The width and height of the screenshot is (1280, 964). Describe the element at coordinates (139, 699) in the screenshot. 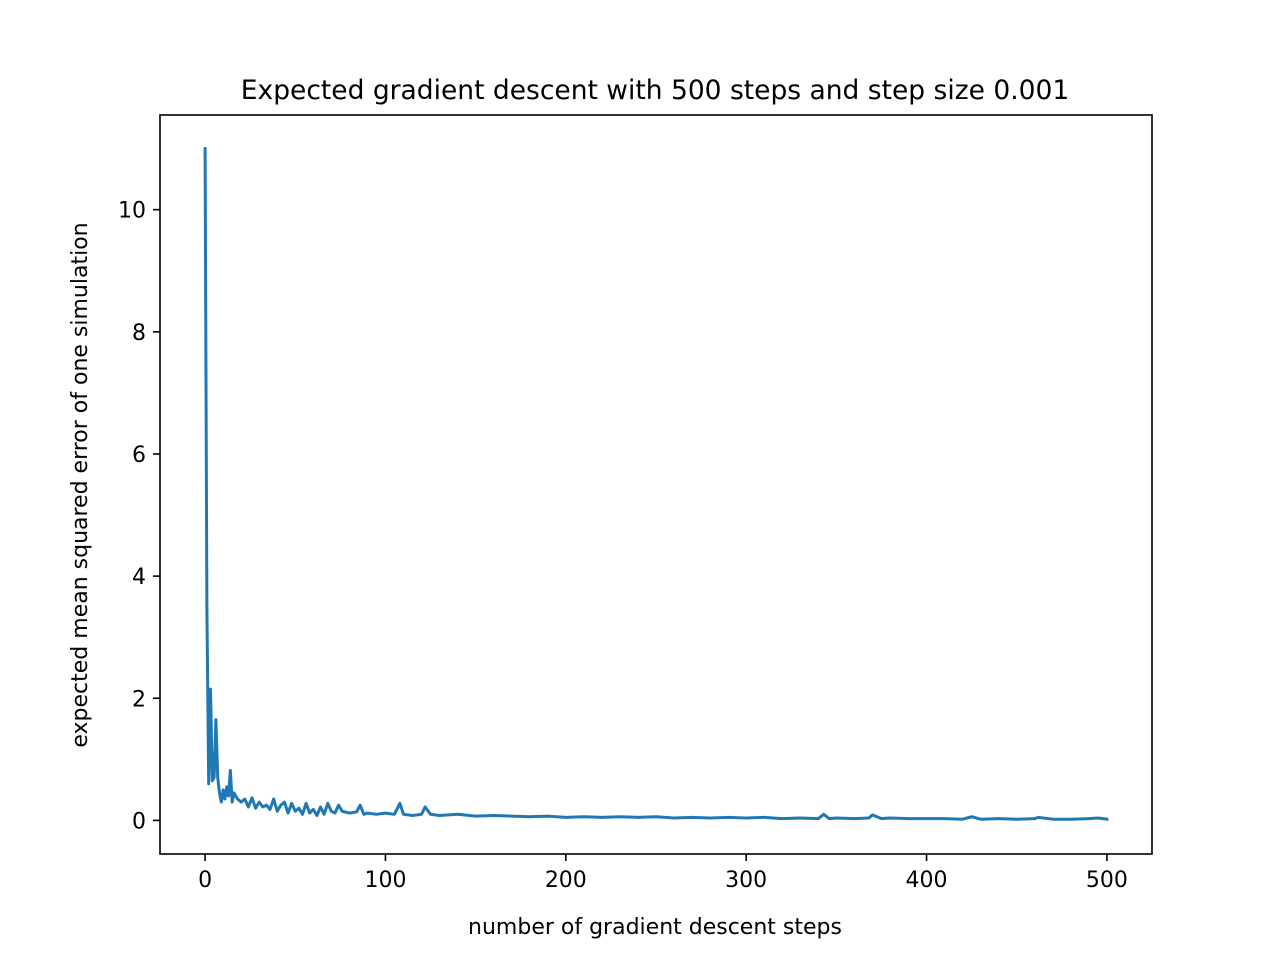

I see `y-tick-label: 2` at that location.